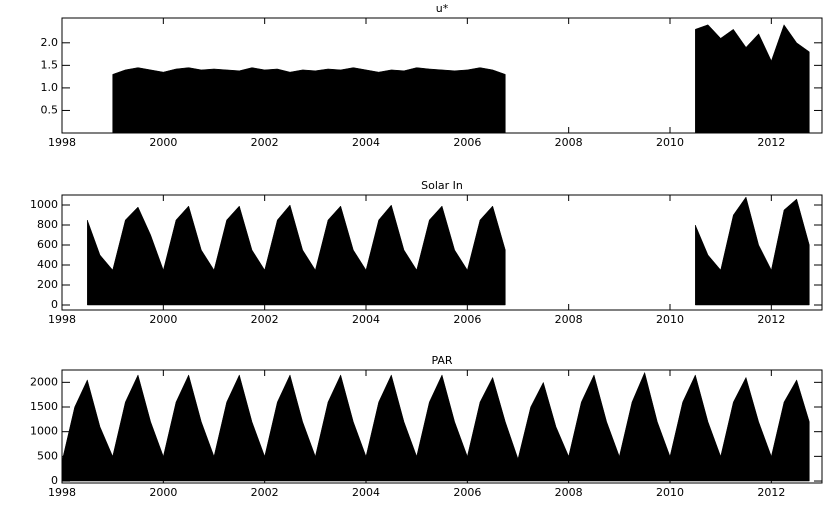 The image size is (840, 525). What do you see at coordinates (442, 185) in the screenshot?
I see `panel-title: Solar In` at bounding box center [442, 185].